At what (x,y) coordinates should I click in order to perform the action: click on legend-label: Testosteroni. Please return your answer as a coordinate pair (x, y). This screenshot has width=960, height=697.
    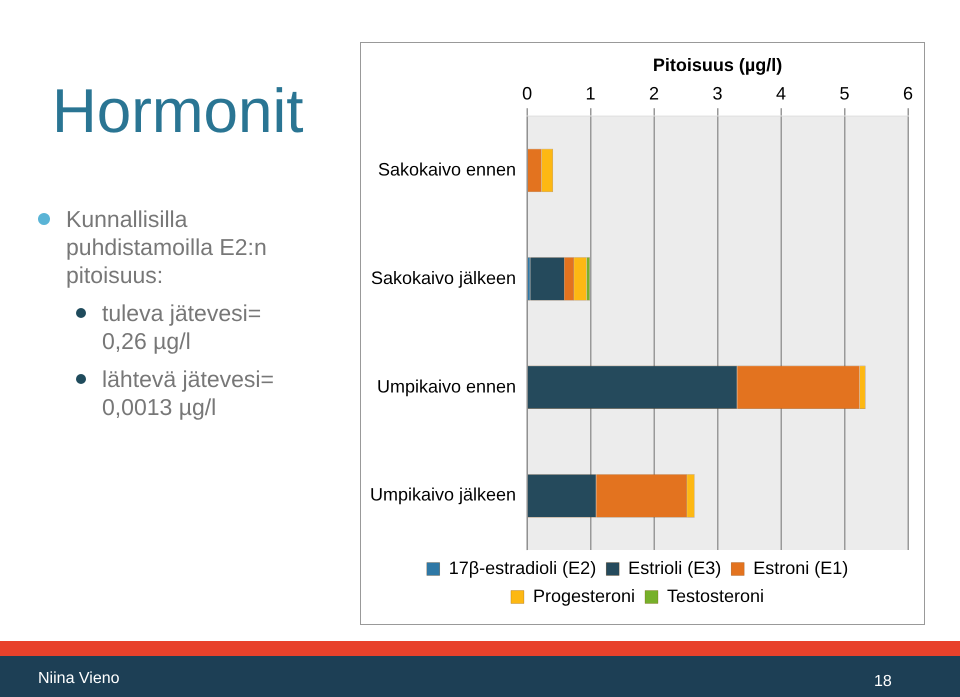
    Looking at the image, I should click on (715, 596).